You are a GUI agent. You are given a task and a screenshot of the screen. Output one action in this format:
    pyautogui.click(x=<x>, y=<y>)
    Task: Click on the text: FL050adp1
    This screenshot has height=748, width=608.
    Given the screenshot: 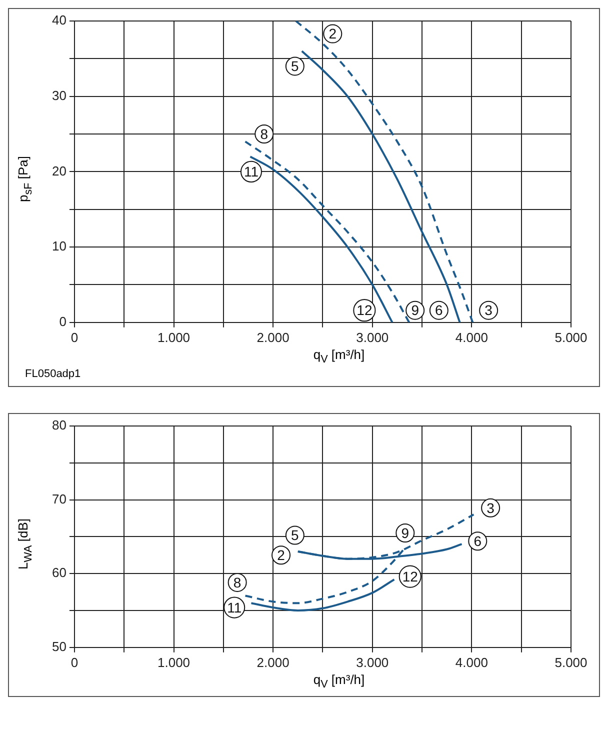 What is the action you would take?
    pyautogui.click(x=53, y=374)
    